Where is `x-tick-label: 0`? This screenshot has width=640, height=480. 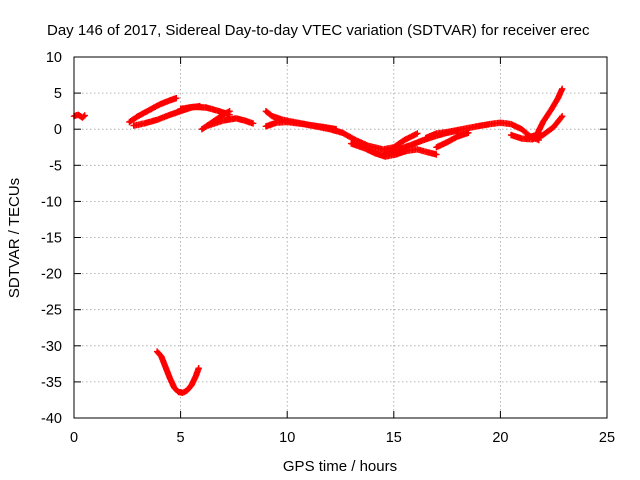
x-tick-label: 0 is located at coordinates (74, 438).